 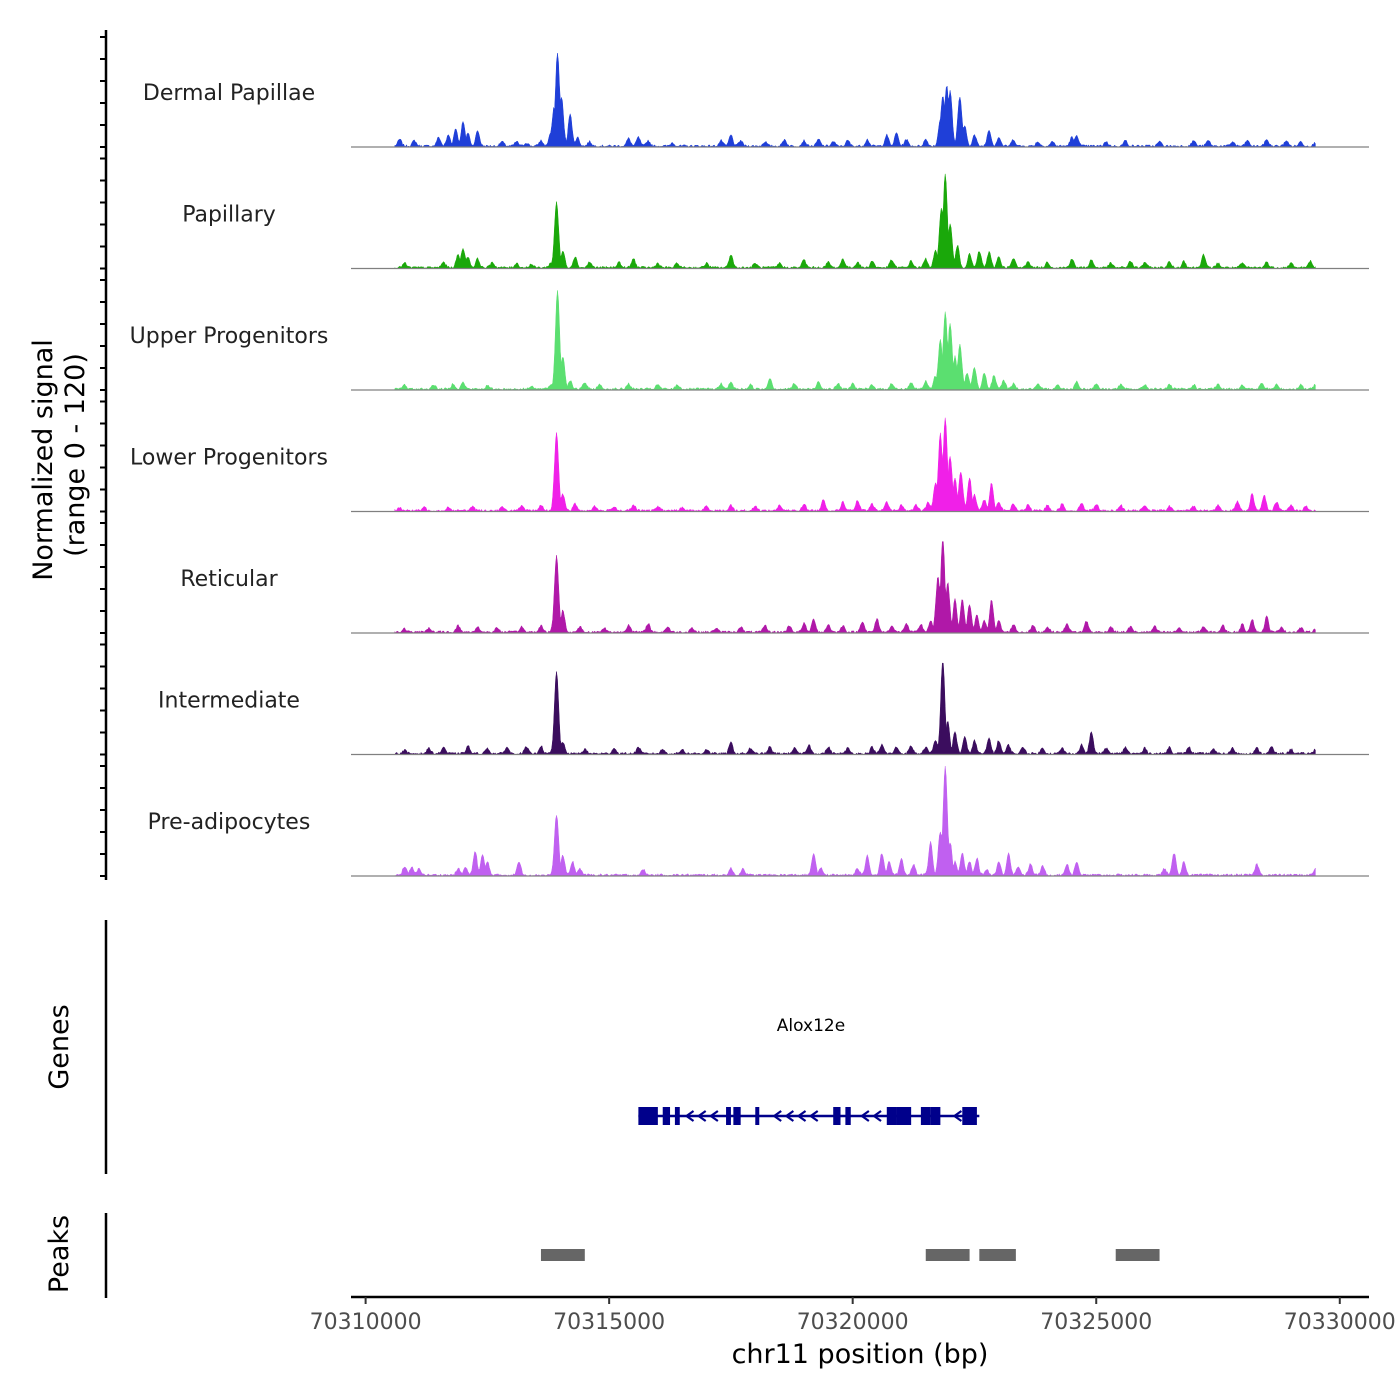 What do you see at coordinates (1340, 1322) in the screenshot?
I see `x-tick-label: 70330000` at bounding box center [1340, 1322].